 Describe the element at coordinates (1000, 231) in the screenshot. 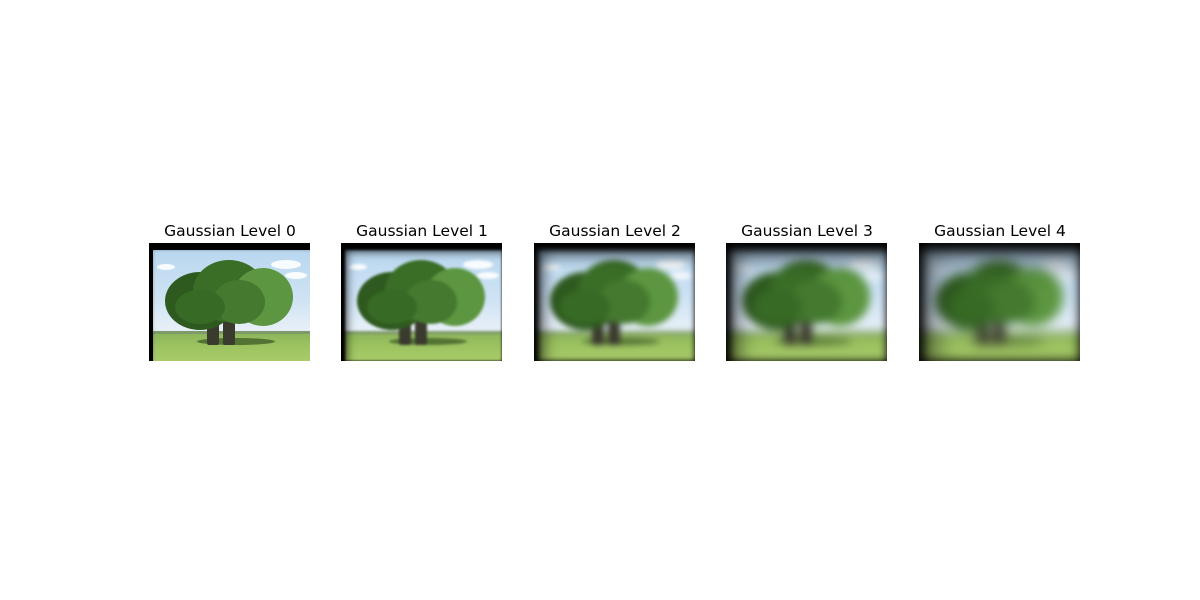

I see `panel-title: Gaussian Level 4` at that location.